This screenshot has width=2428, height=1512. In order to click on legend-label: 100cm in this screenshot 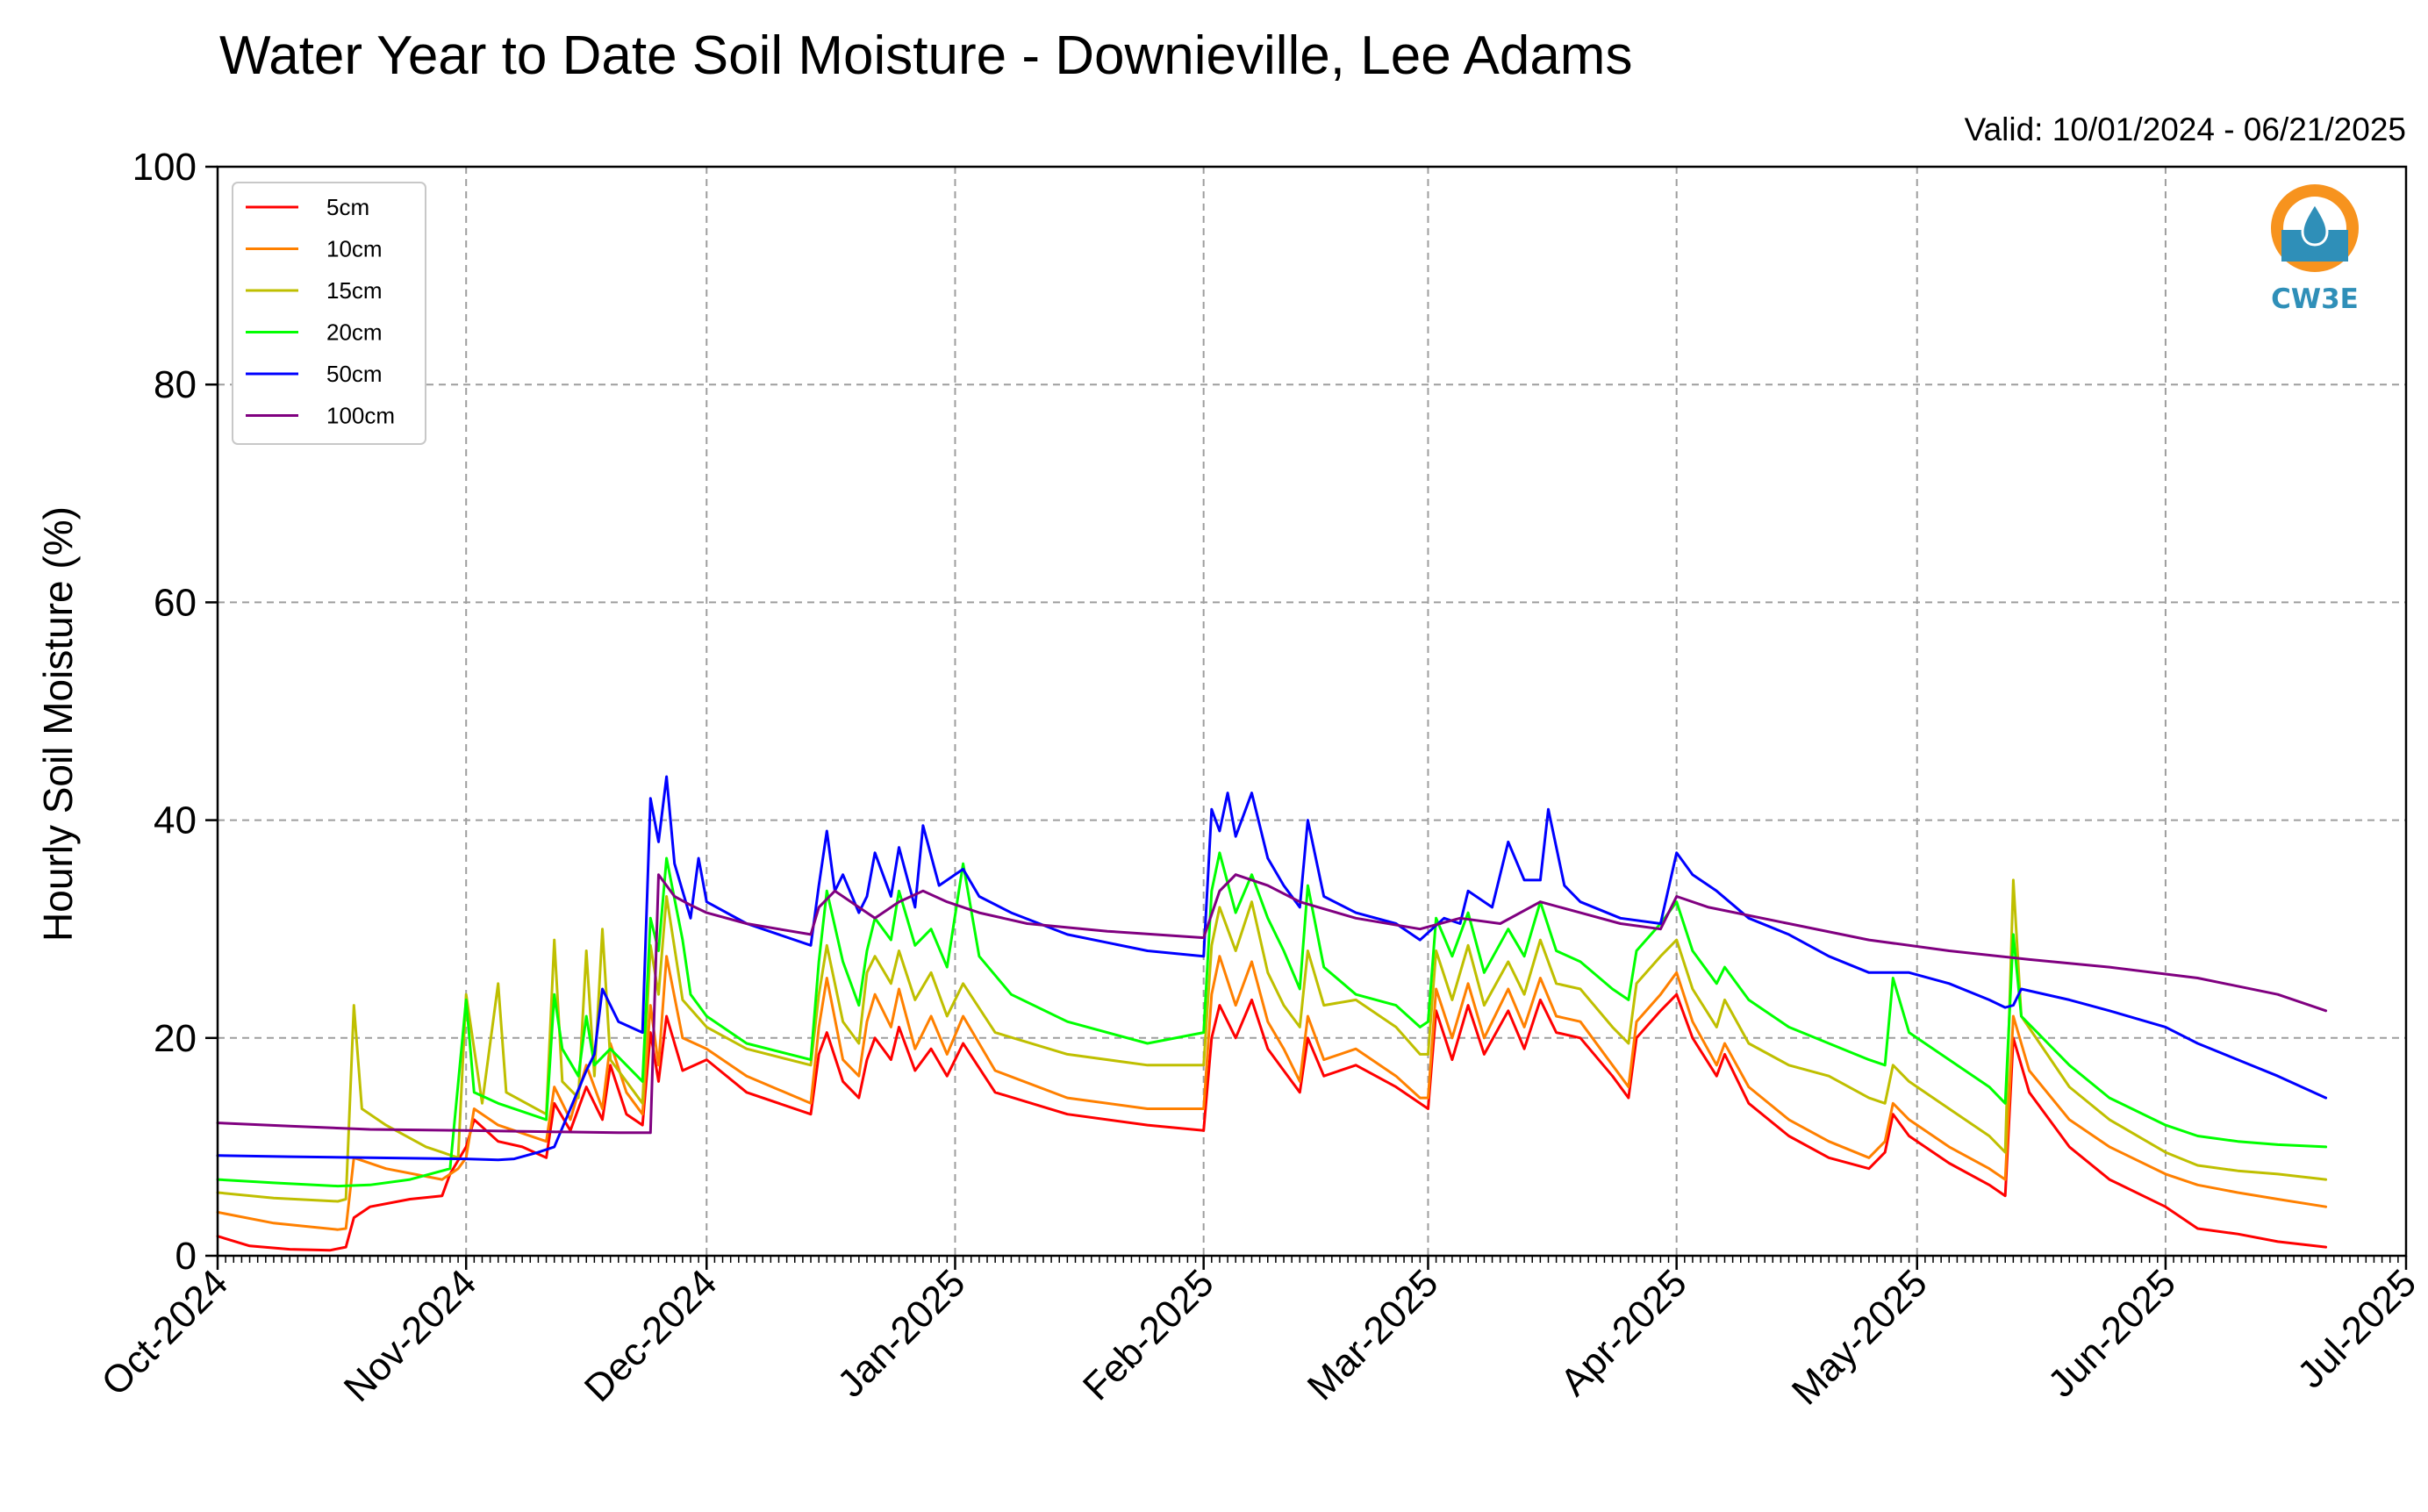, I will do `click(361, 416)`.